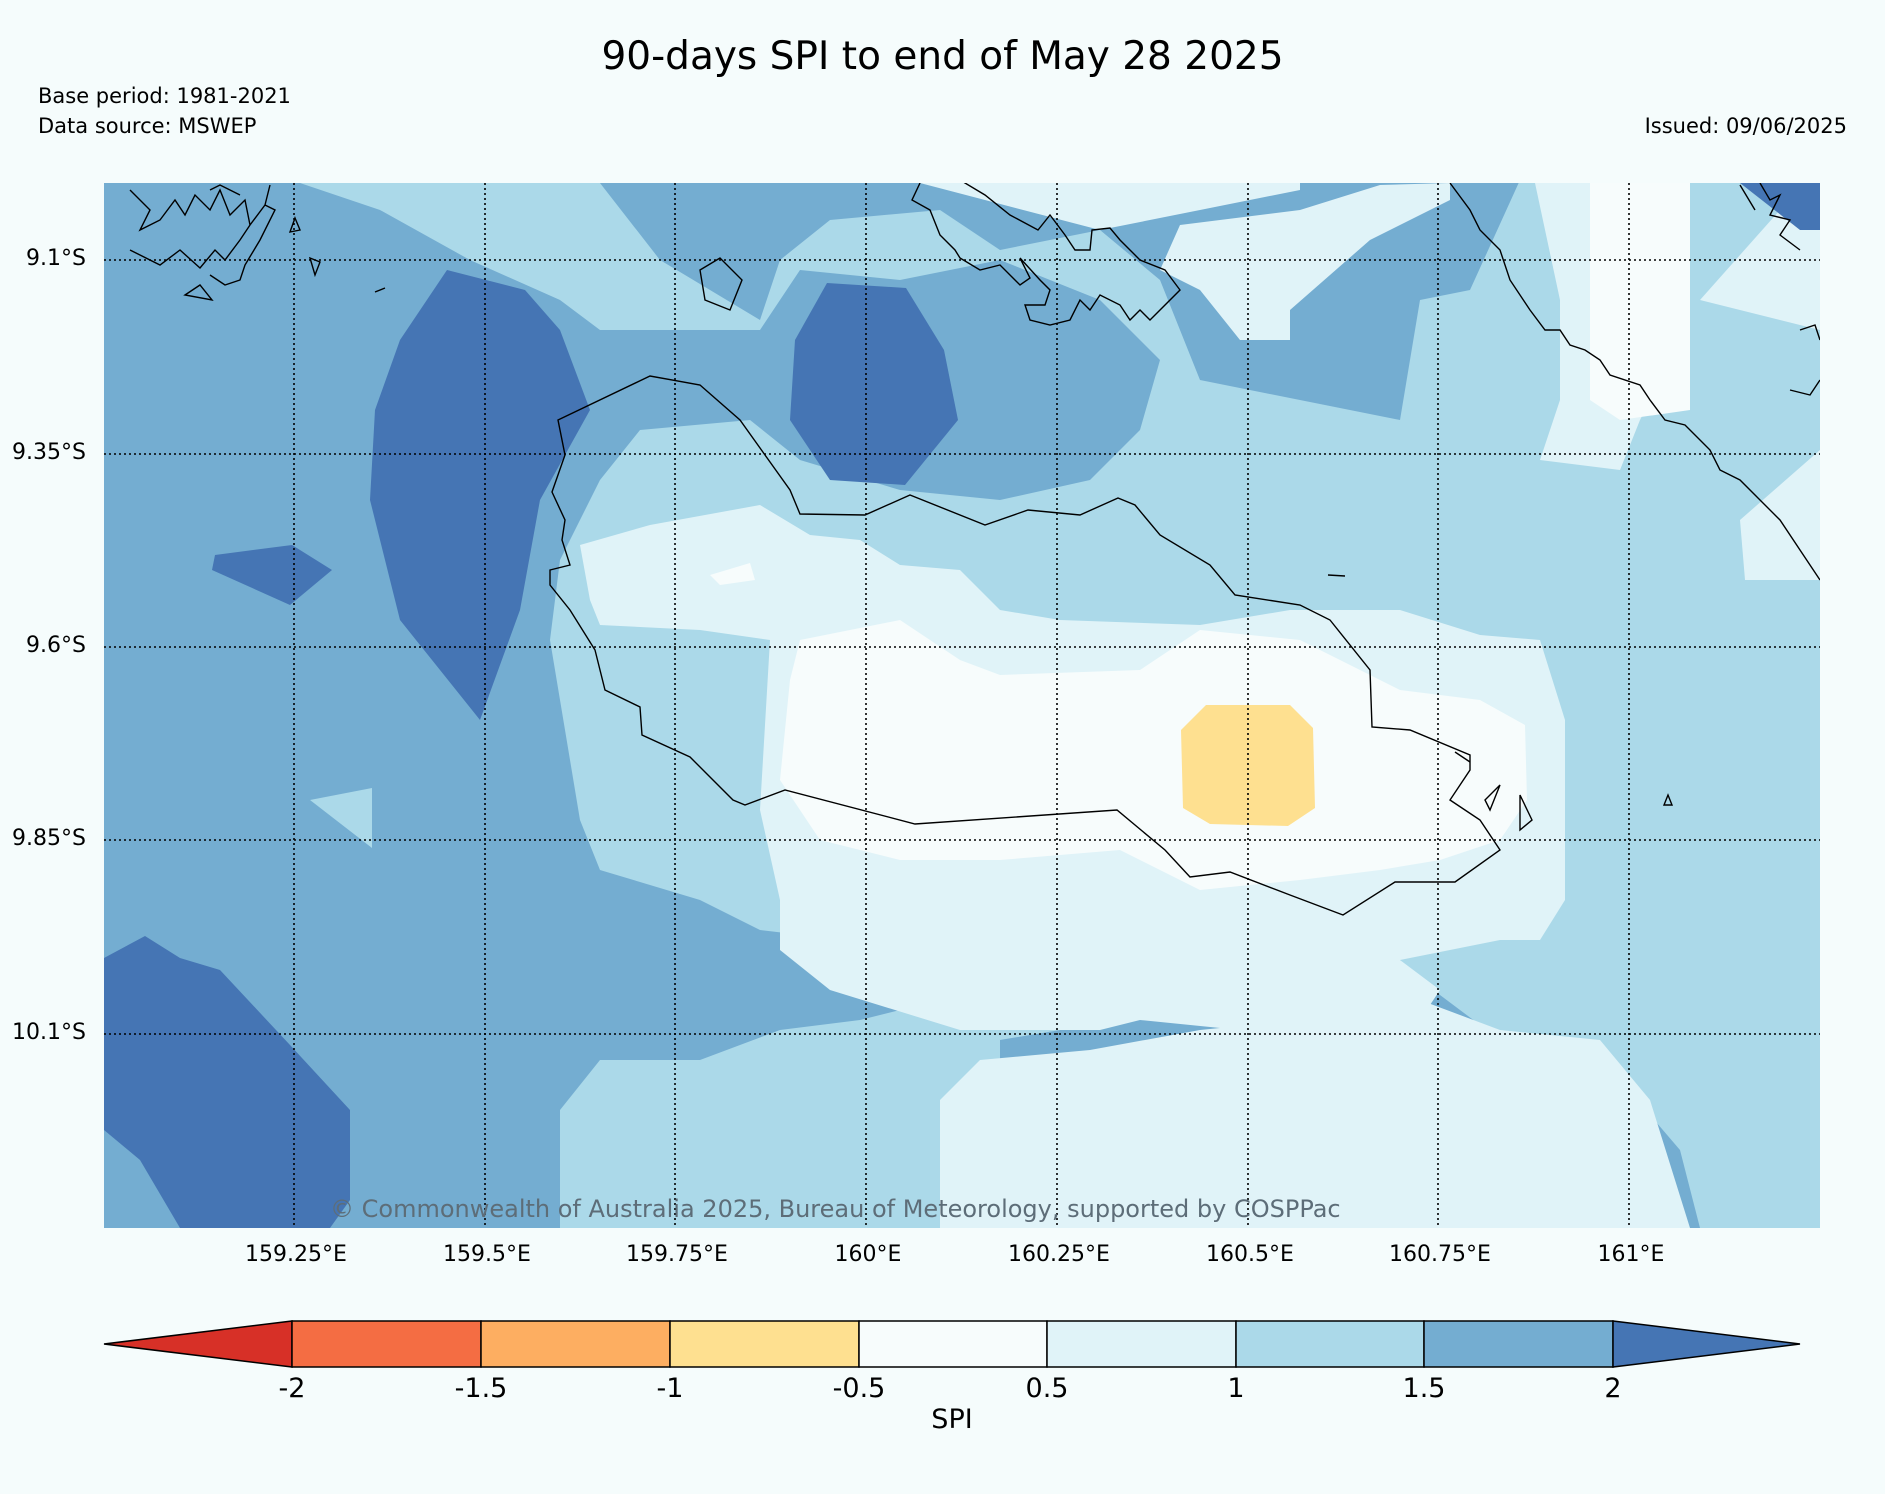 The image size is (1885, 1494). What do you see at coordinates (481, 1388) in the screenshot?
I see `colorbar-tick: -1.5` at bounding box center [481, 1388].